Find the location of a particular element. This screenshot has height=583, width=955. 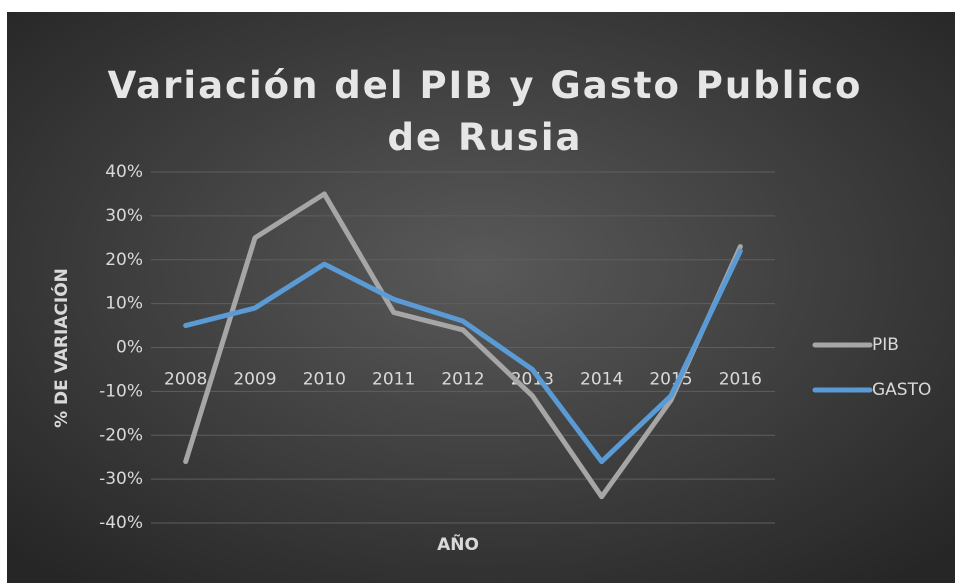

x-tick-label: 2008 is located at coordinates (185, 380).